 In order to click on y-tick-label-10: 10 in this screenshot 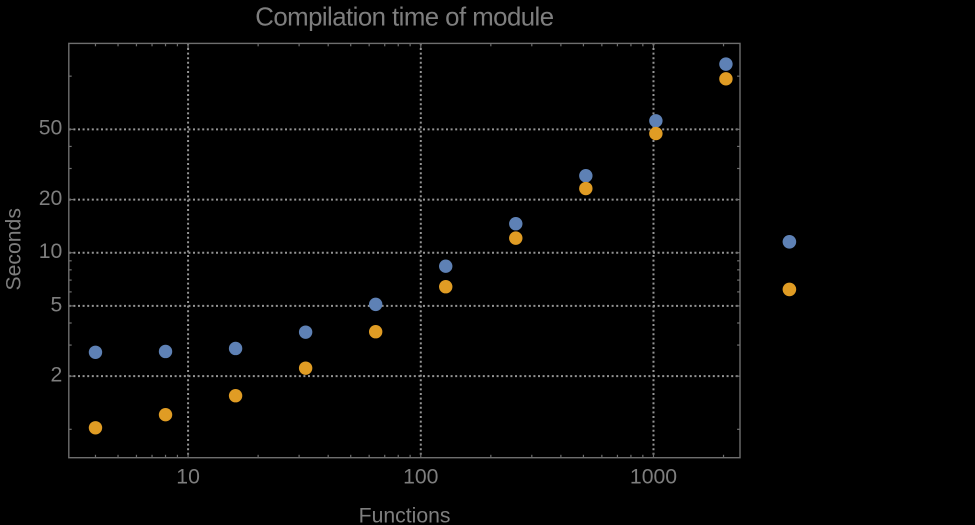, I will do `click(51, 251)`.